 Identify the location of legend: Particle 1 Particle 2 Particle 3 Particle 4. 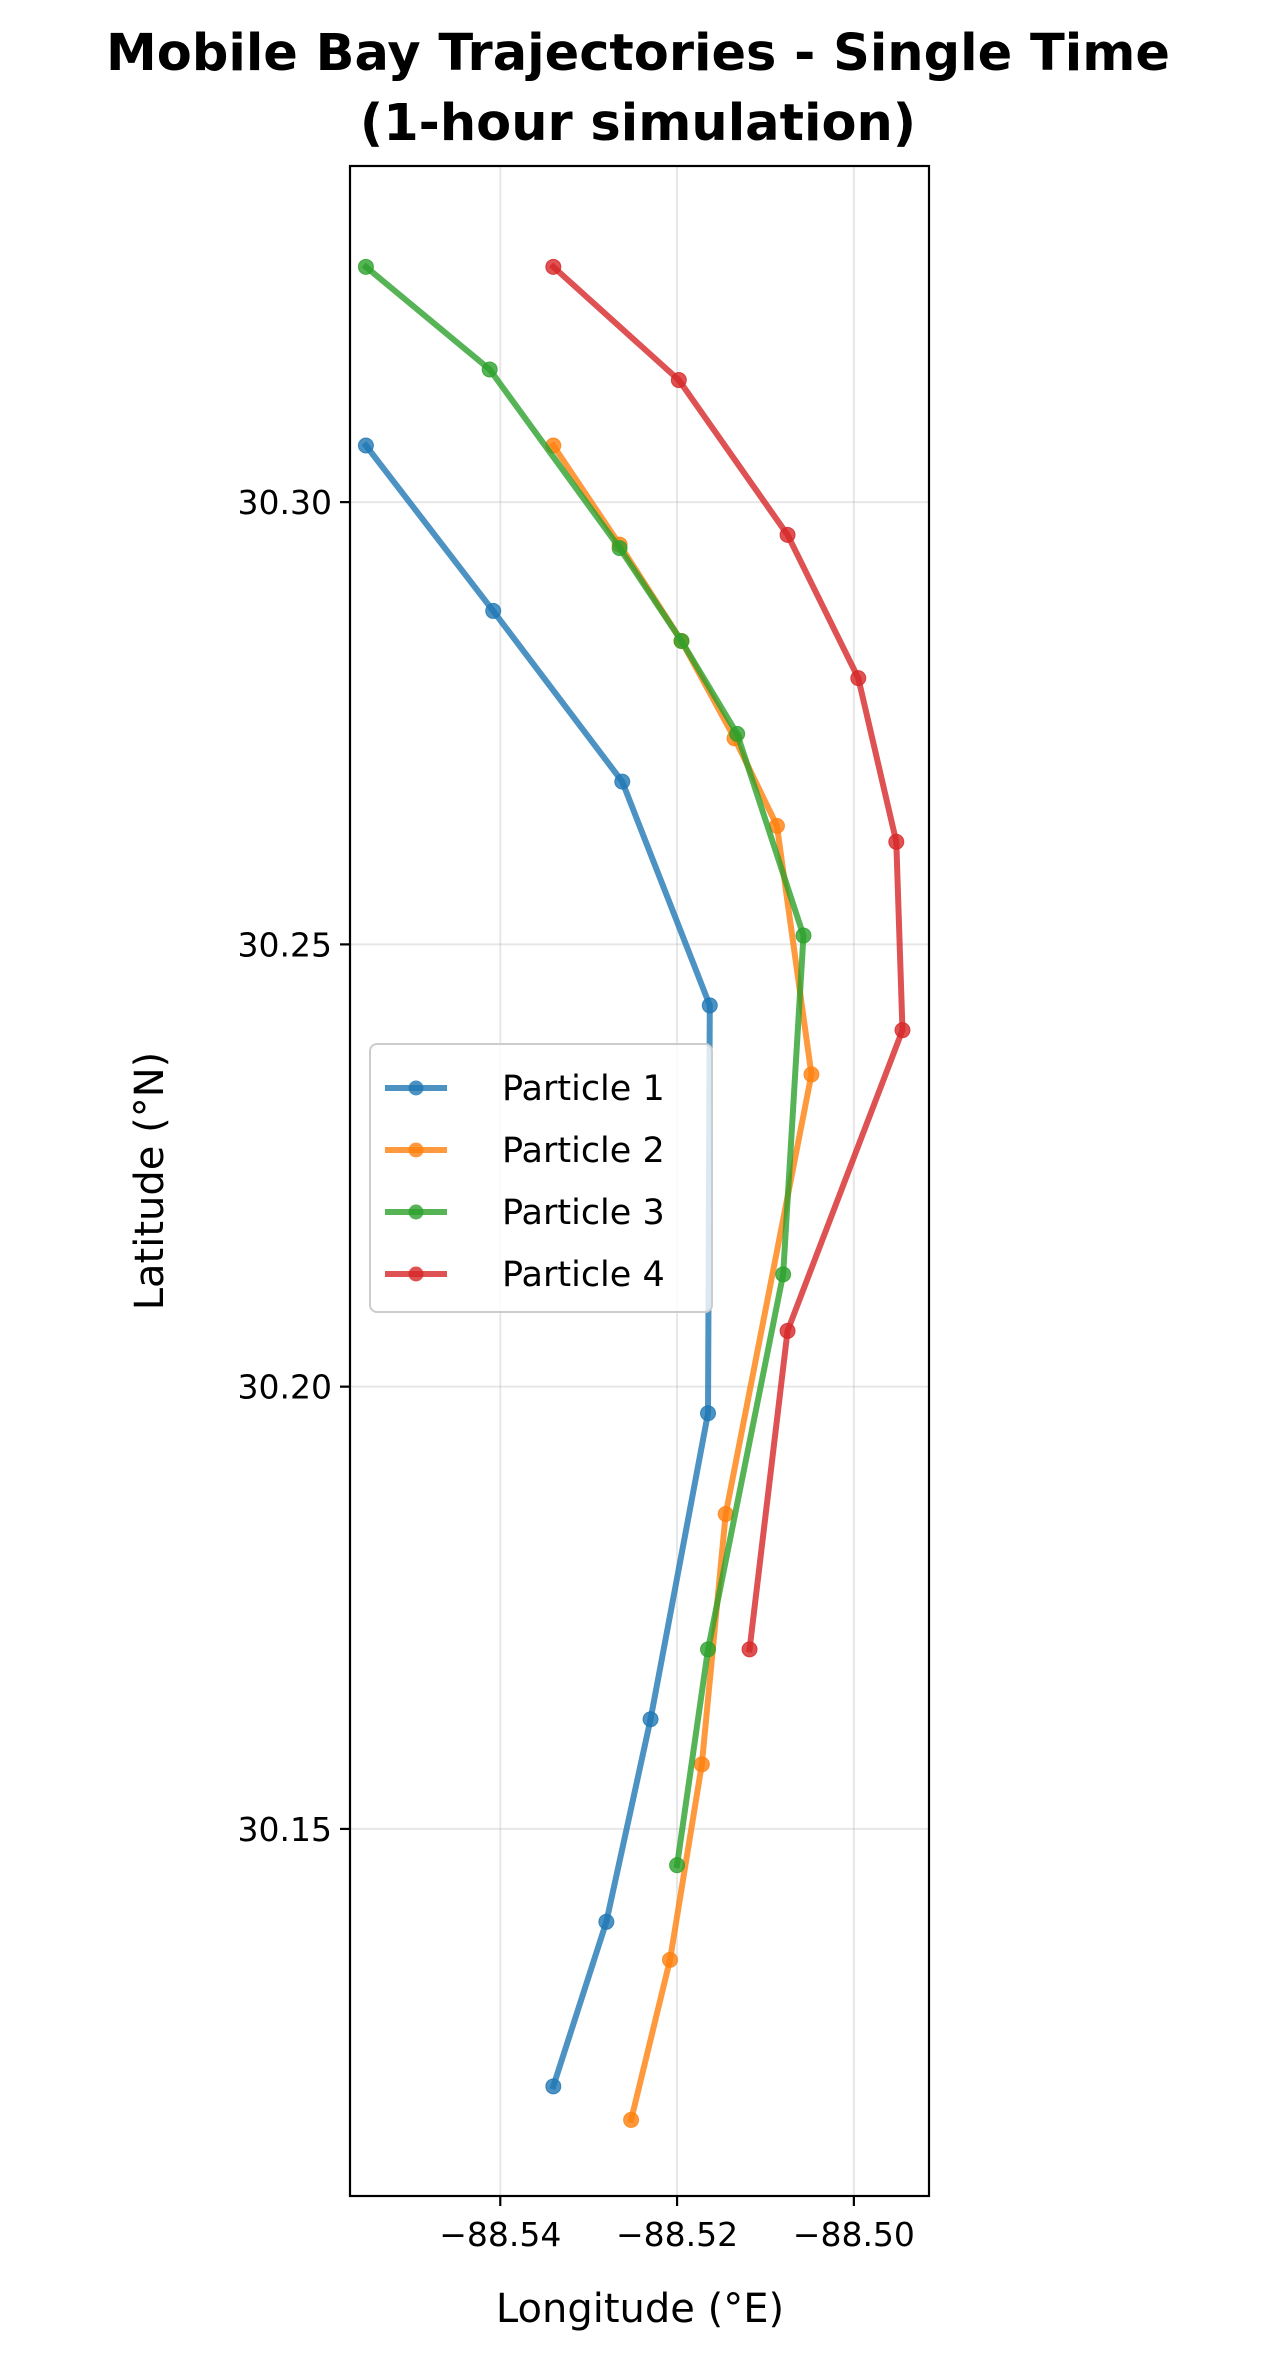
(541, 1178).